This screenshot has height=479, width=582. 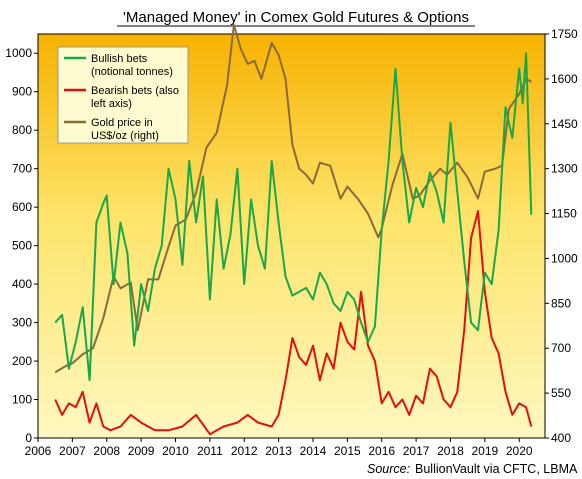 What do you see at coordinates (561, 438) in the screenshot?
I see `right-tick-label: 400` at bounding box center [561, 438].